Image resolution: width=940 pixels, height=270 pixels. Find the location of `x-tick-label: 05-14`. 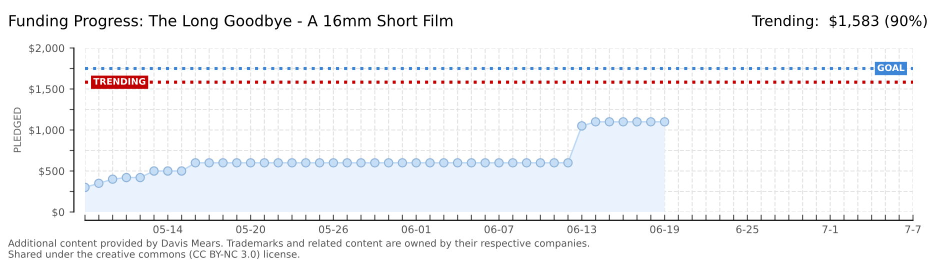

x-tick-label: 05-14 is located at coordinates (167, 229).